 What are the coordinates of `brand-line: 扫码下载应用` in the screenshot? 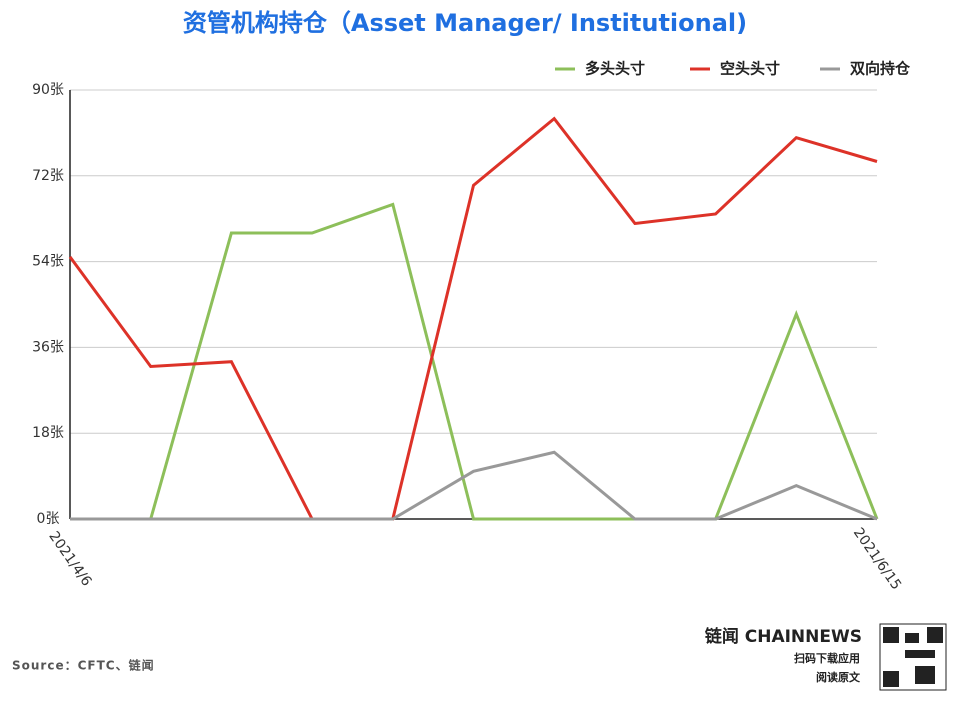 It's located at (827, 658).